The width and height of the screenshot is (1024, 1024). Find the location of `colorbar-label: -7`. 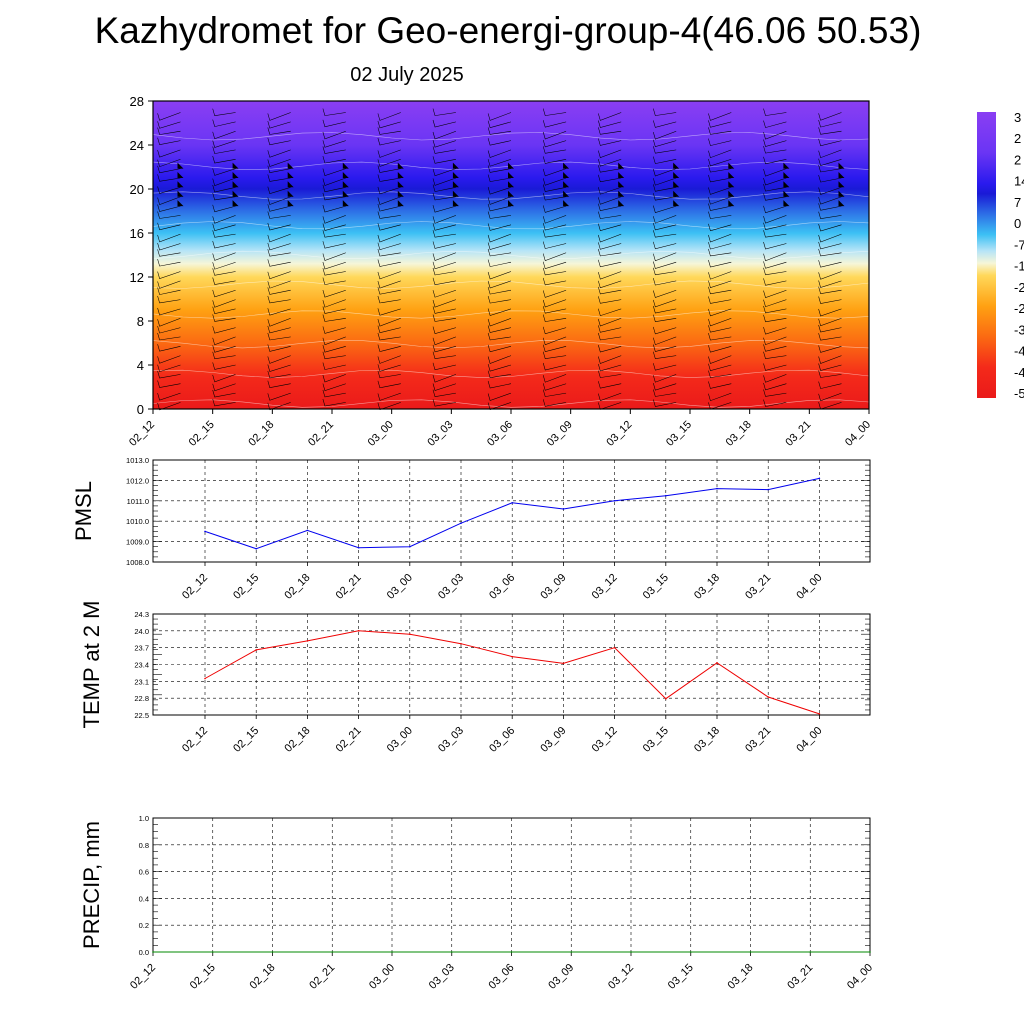

colorbar-label: -7 is located at coordinates (1019, 244).